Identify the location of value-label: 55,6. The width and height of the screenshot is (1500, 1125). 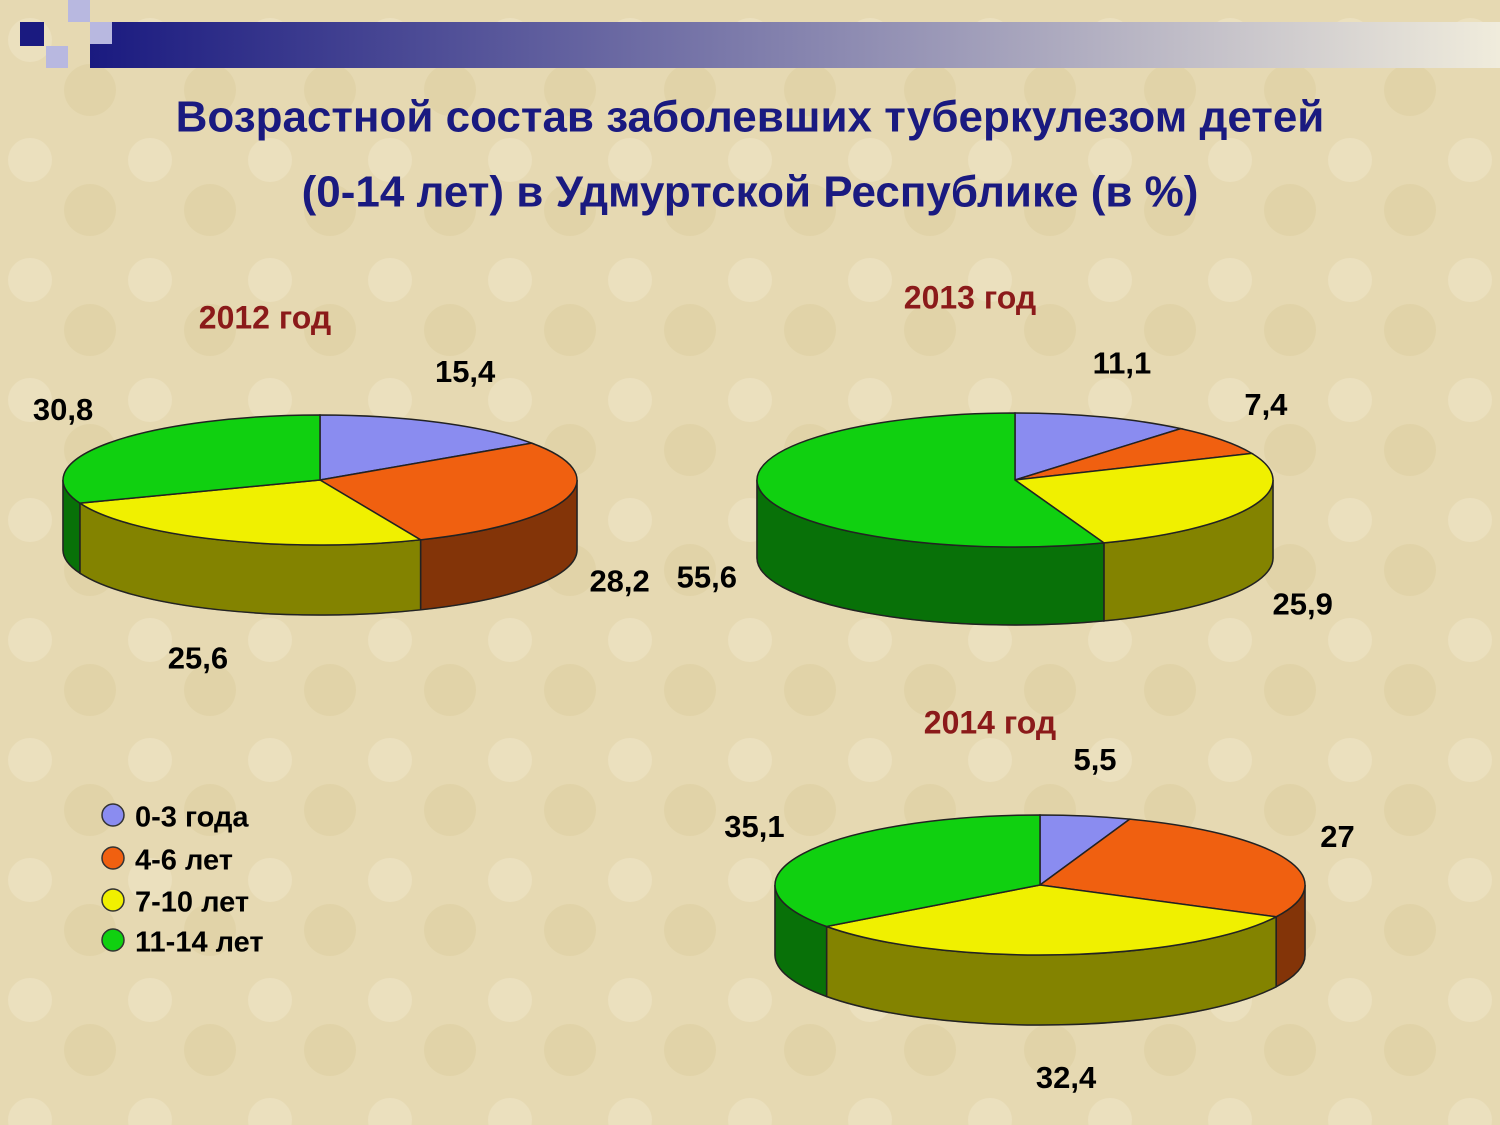
(707, 577).